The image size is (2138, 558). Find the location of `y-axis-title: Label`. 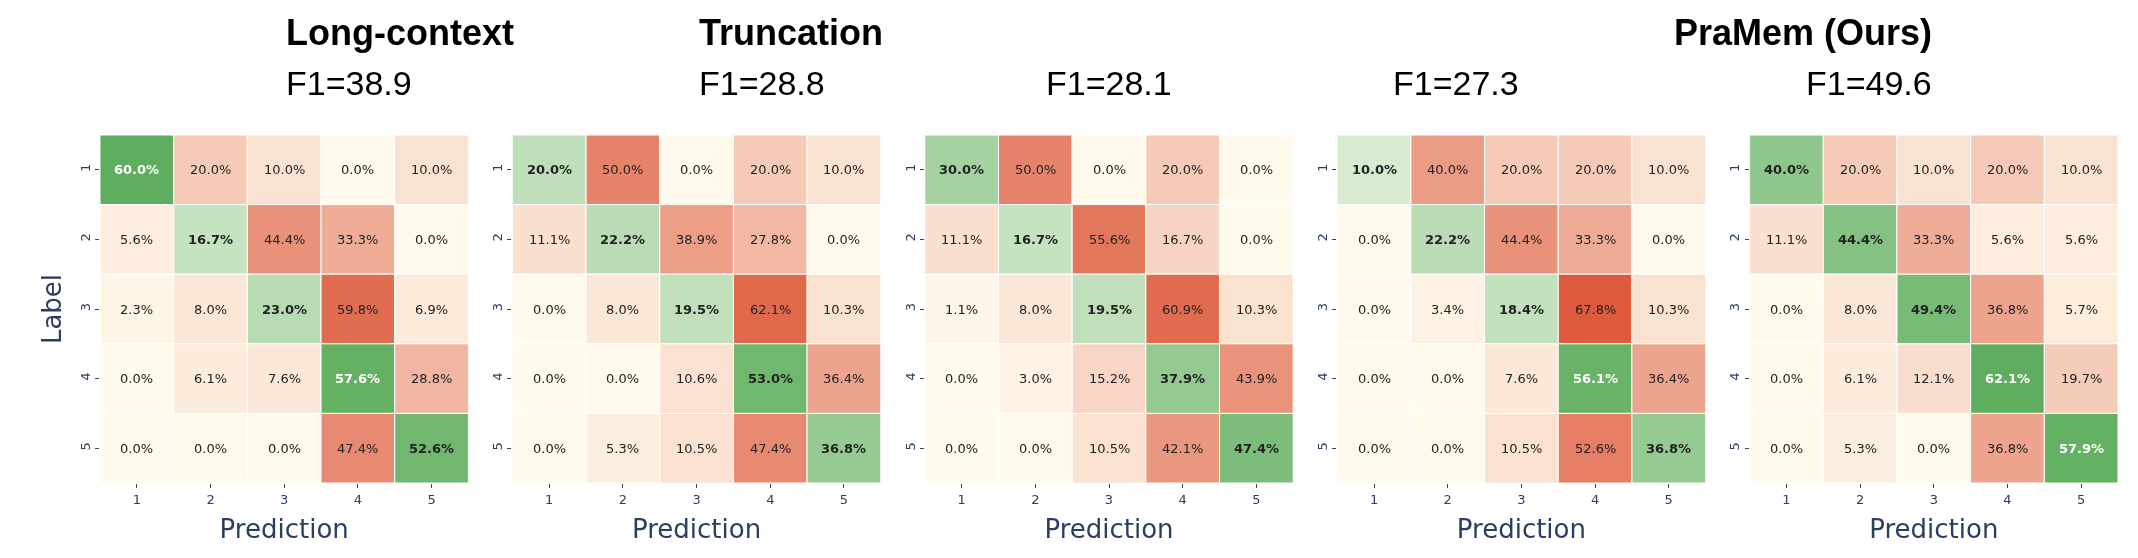

y-axis-title: Label is located at coordinates (52, 309).